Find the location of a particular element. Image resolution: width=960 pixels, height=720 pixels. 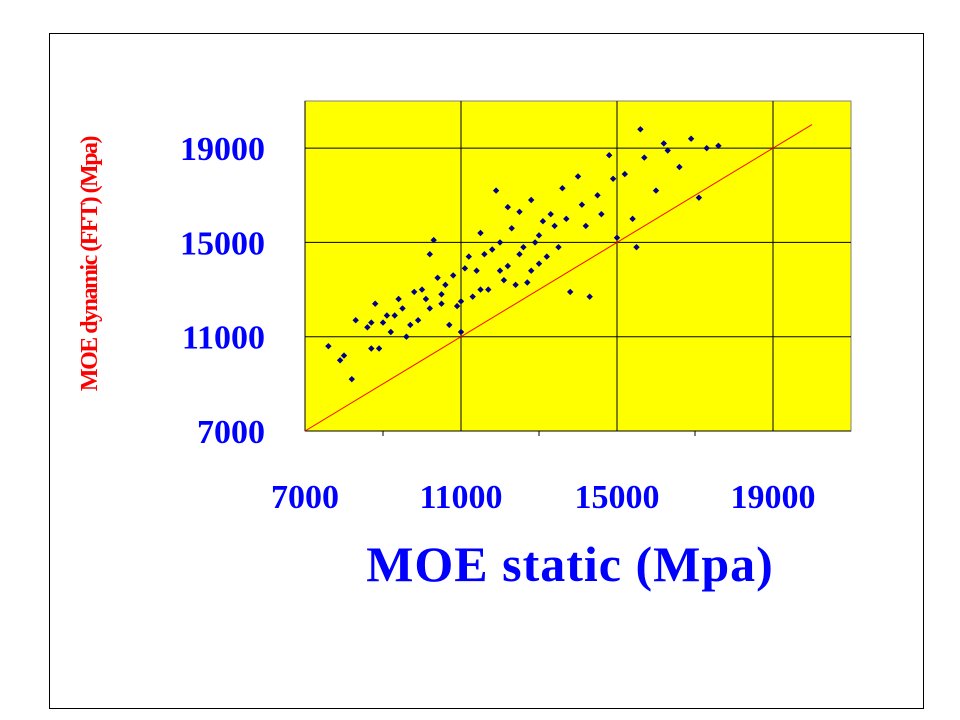

y-tick-label: 19000 is located at coordinates (222, 149).